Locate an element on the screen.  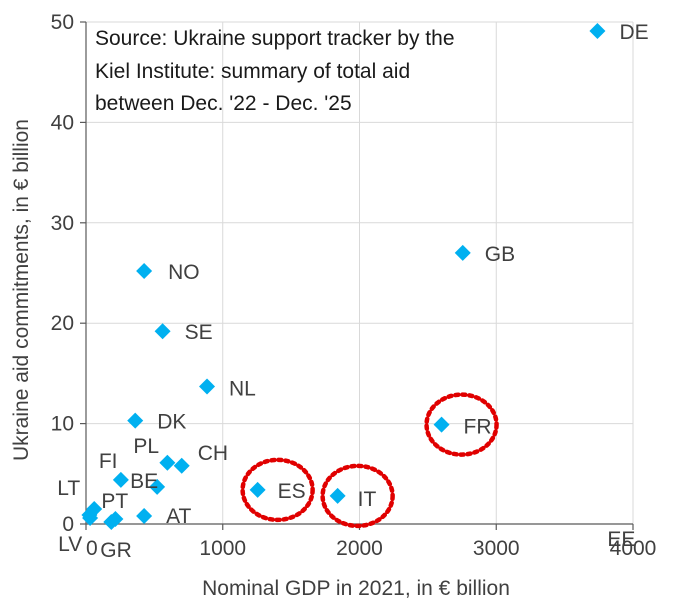
point-at is located at coordinates (144, 515).